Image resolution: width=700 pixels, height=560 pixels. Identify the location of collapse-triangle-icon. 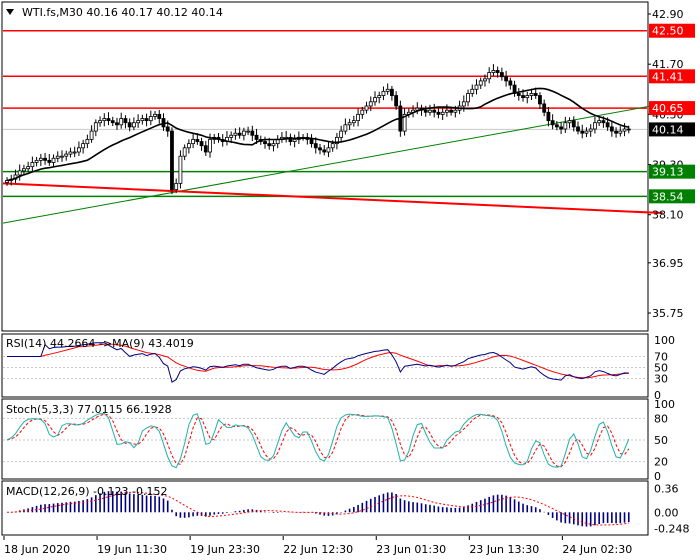
(10, 12).